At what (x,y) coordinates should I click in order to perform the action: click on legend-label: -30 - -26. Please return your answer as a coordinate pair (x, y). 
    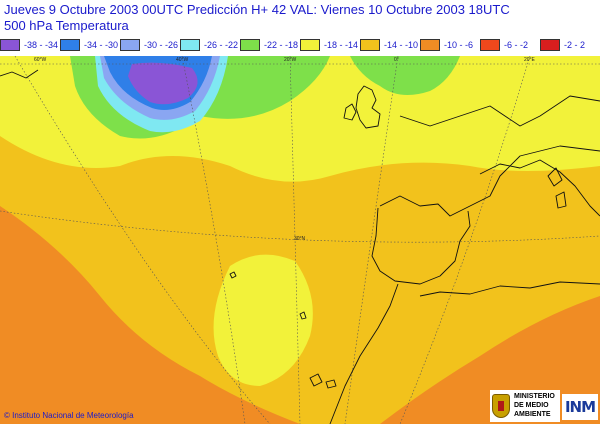
    Looking at the image, I should click on (161, 45).